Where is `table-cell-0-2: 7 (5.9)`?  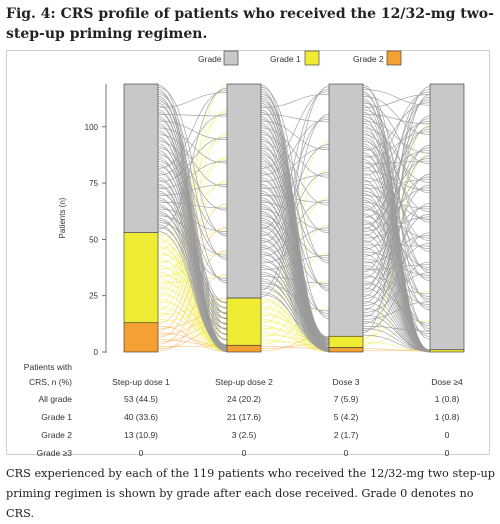
table-cell-0-2: 7 (5.9) is located at coordinates (346, 399).